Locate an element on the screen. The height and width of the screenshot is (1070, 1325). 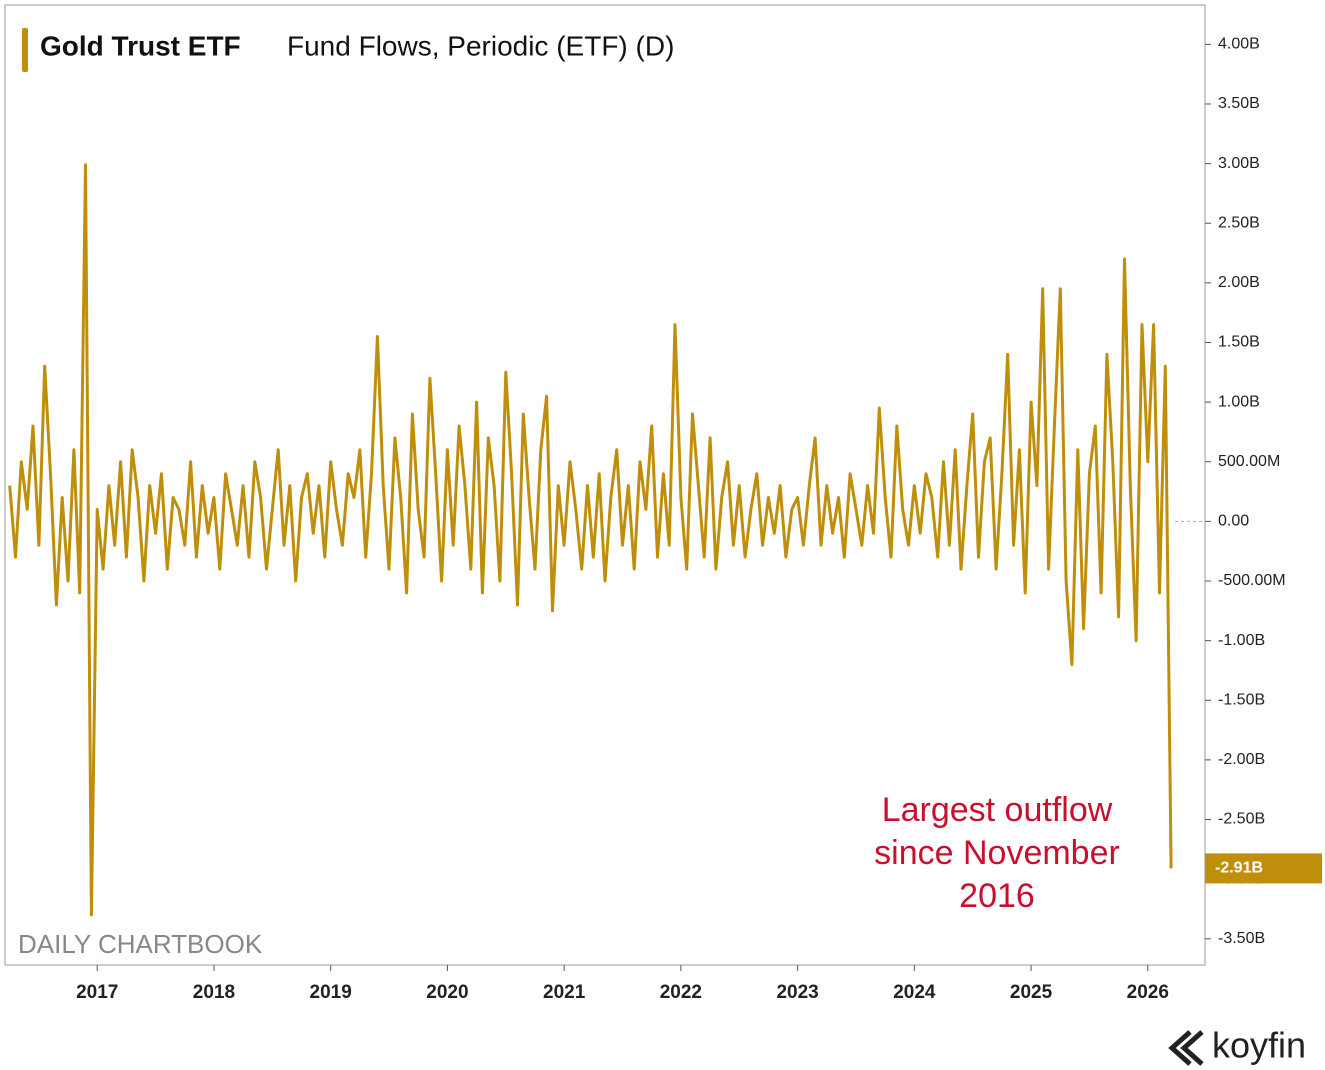
y-tick-label: -1.00B is located at coordinates (1241, 640).